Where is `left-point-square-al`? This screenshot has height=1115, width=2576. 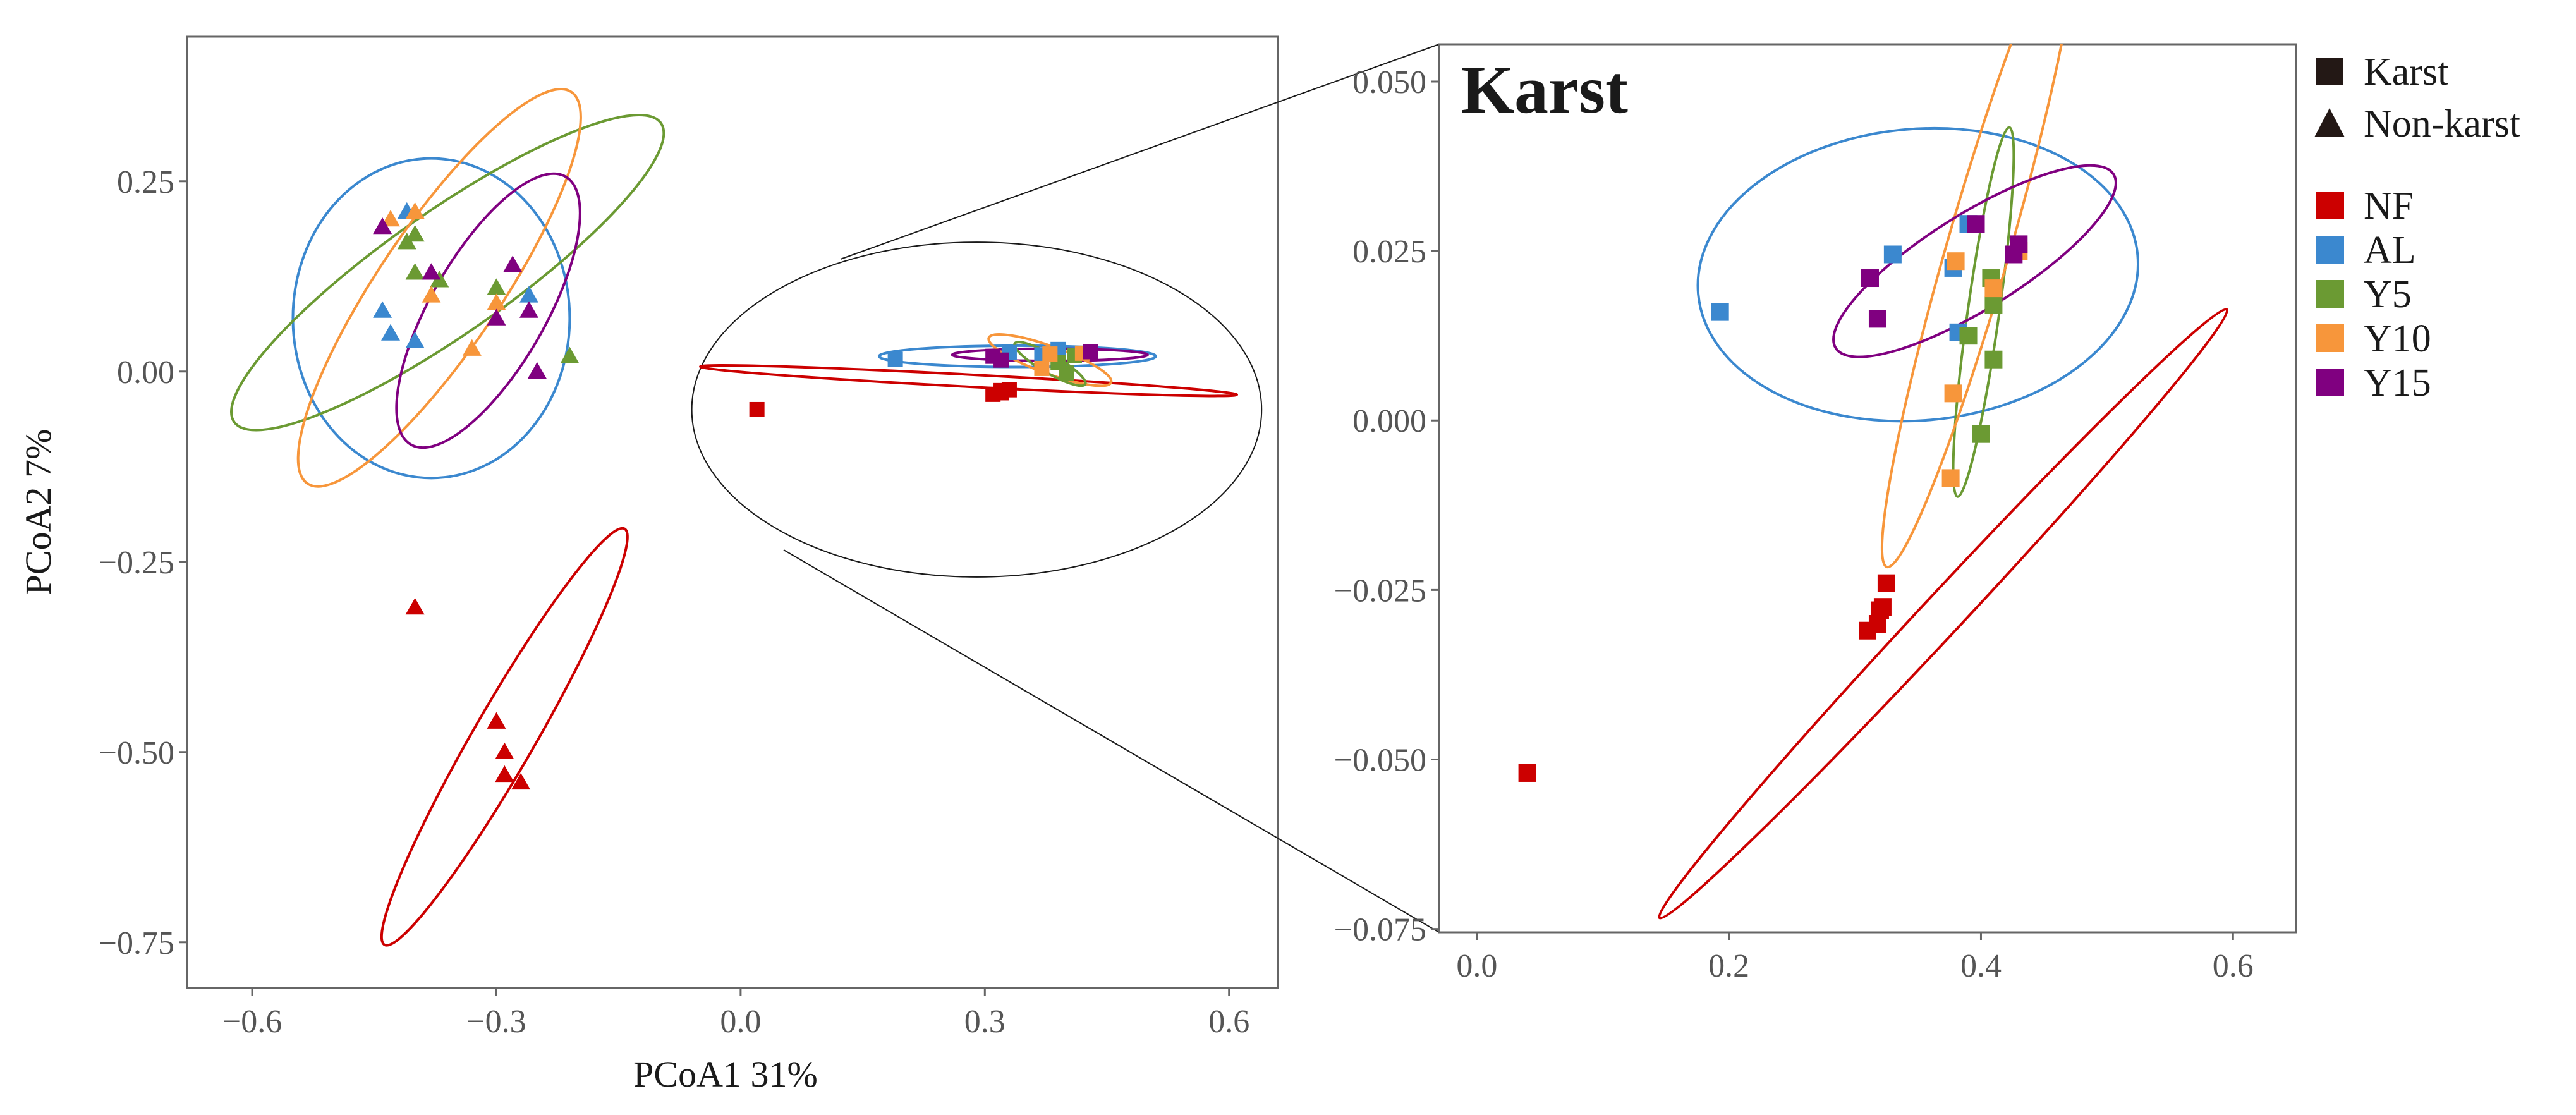 left-point-square-al is located at coordinates (895, 359).